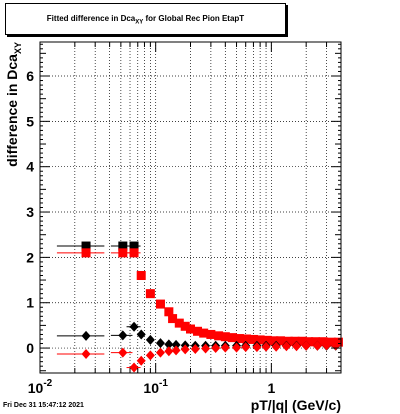  Describe the element at coordinates (30, 348) in the screenshot. I see `y-tick-label: 0` at that location.